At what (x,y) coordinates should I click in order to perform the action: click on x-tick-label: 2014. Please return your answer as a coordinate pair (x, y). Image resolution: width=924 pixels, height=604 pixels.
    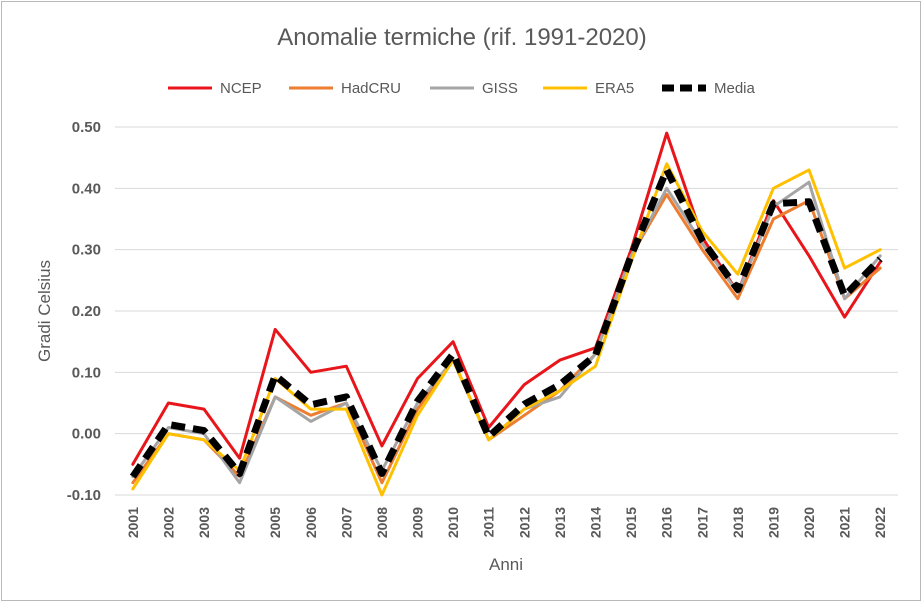
    Looking at the image, I should click on (595, 522).